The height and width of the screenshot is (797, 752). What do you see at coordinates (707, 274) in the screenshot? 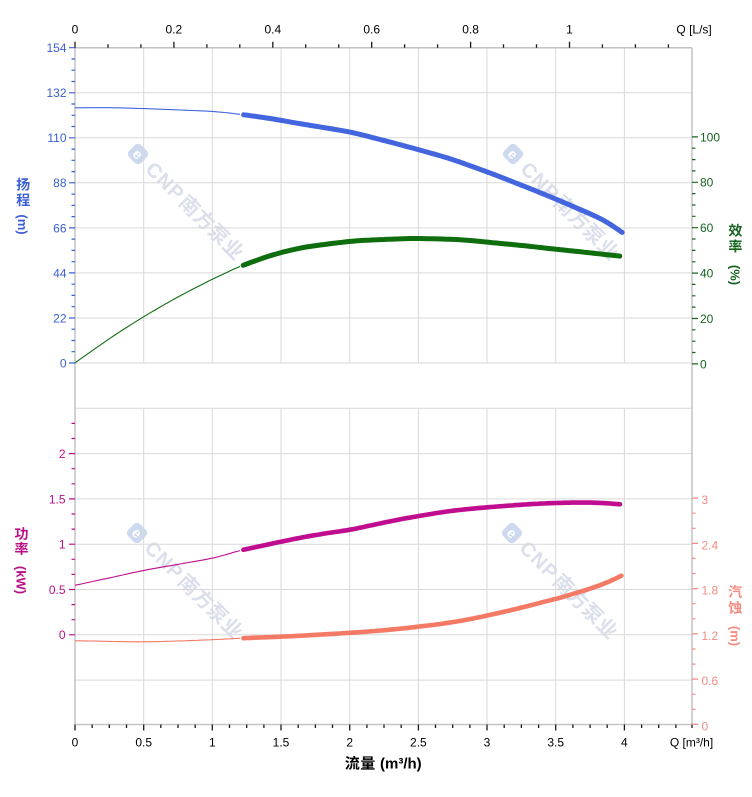
I see `svg-text: 40` at bounding box center [707, 274].